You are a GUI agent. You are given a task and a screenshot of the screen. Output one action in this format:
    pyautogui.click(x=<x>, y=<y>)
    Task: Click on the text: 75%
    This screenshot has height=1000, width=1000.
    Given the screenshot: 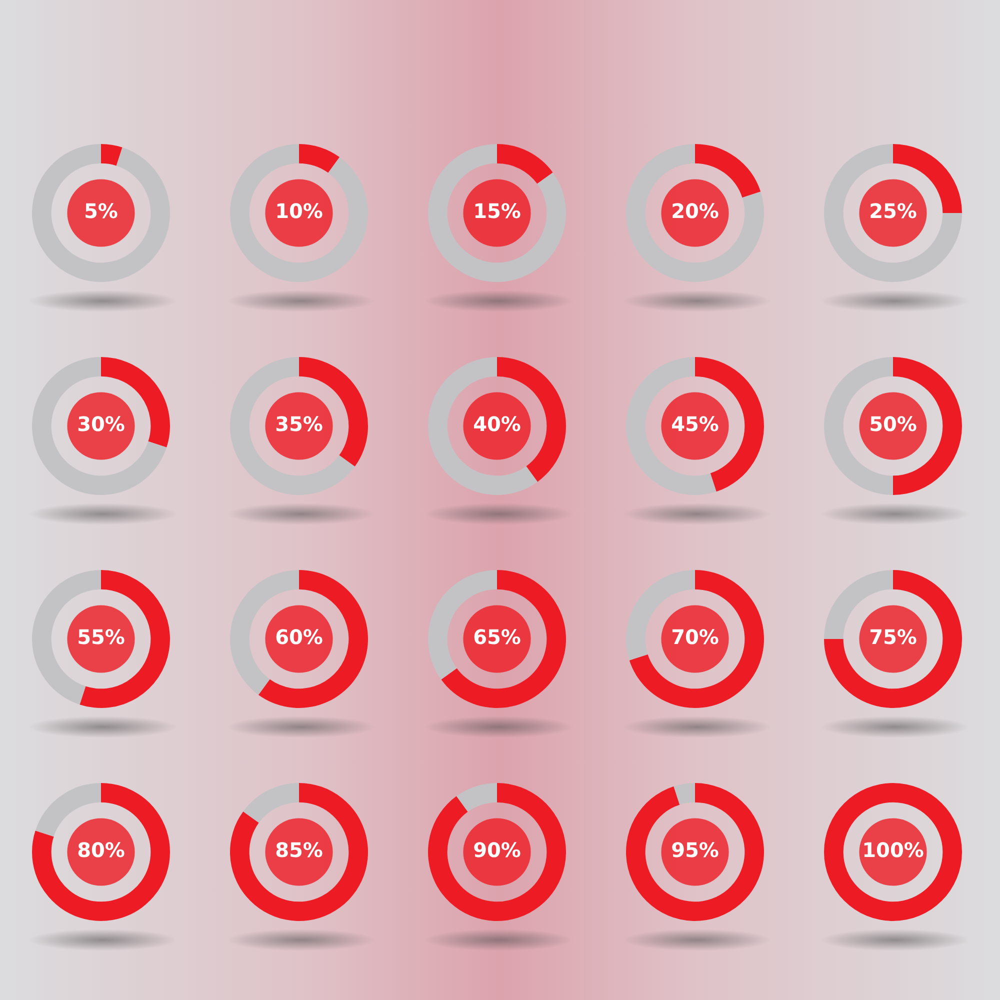 What is the action you would take?
    pyautogui.click(x=893, y=637)
    